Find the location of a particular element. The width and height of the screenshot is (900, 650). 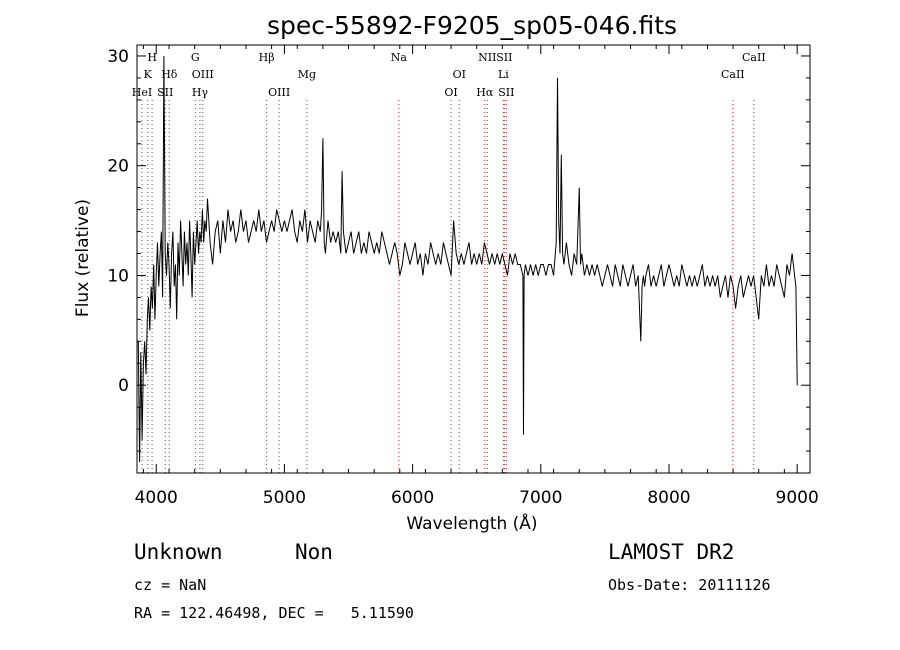

spectral-line-label: Mg is located at coordinates (307, 74).